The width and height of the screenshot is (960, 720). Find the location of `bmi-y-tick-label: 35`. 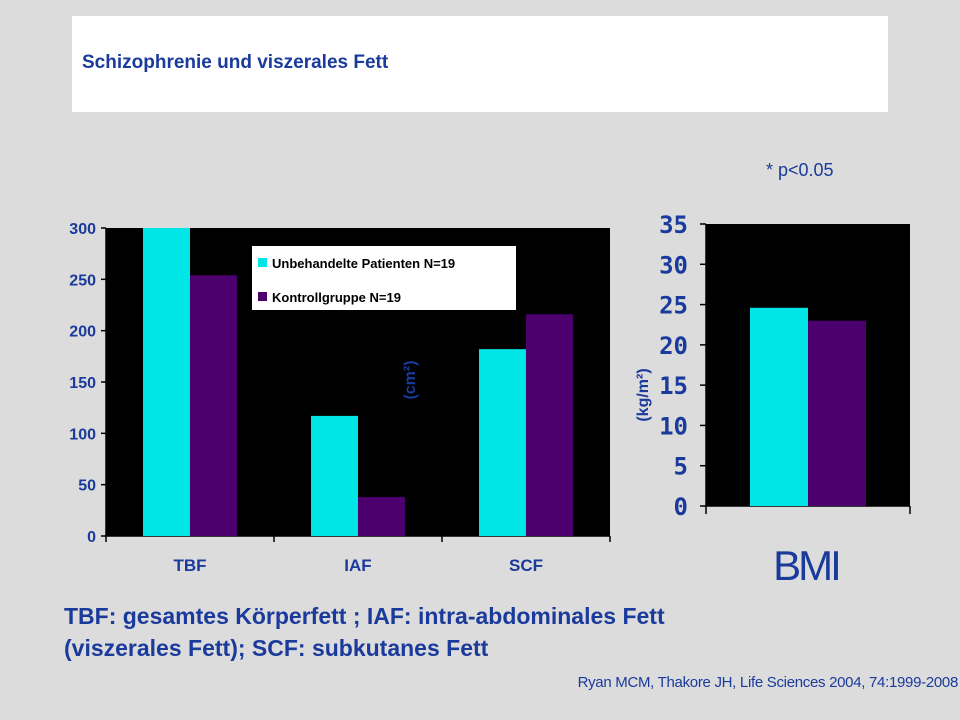

bmi-y-tick-label: 35 is located at coordinates (673, 225).